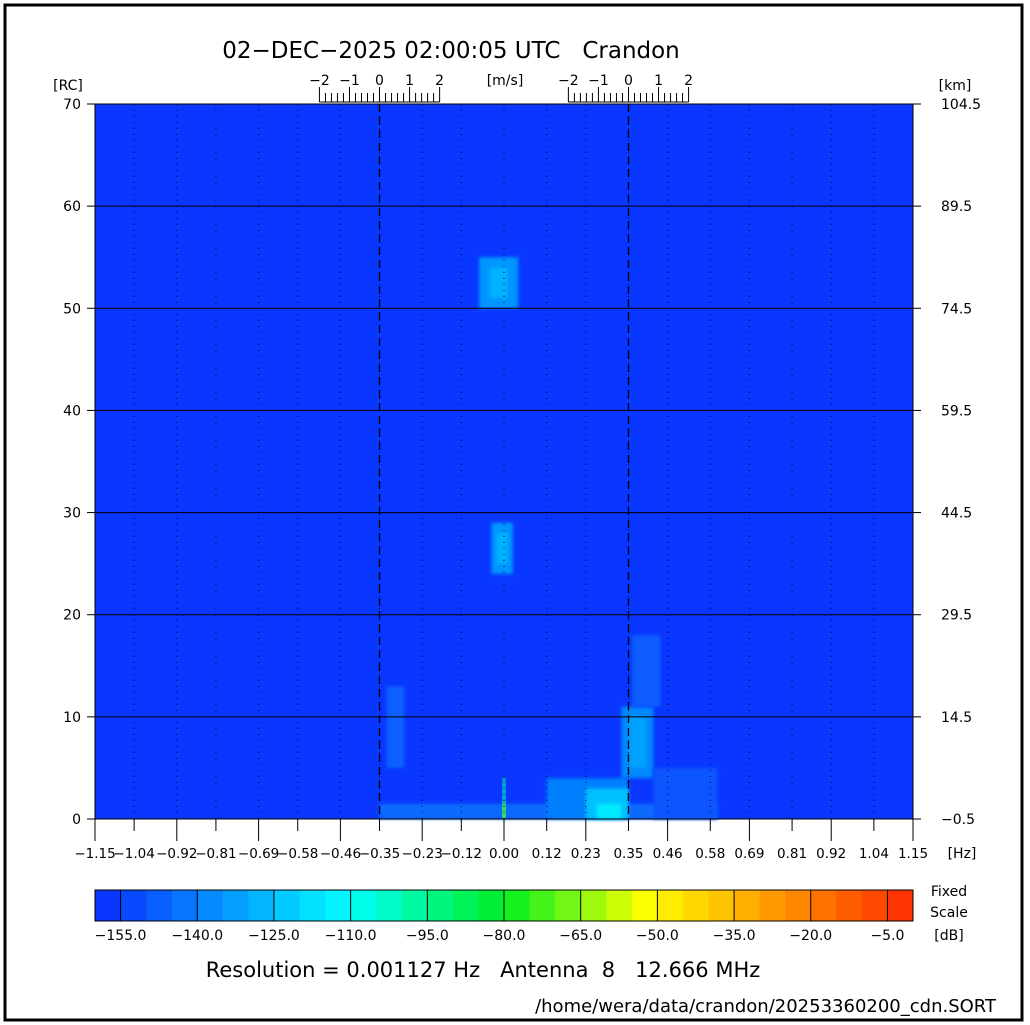 The image size is (1030, 1025). Describe the element at coordinates (710, 854) in the screenshot. I see `x-tick-label: 0.58` at that location.